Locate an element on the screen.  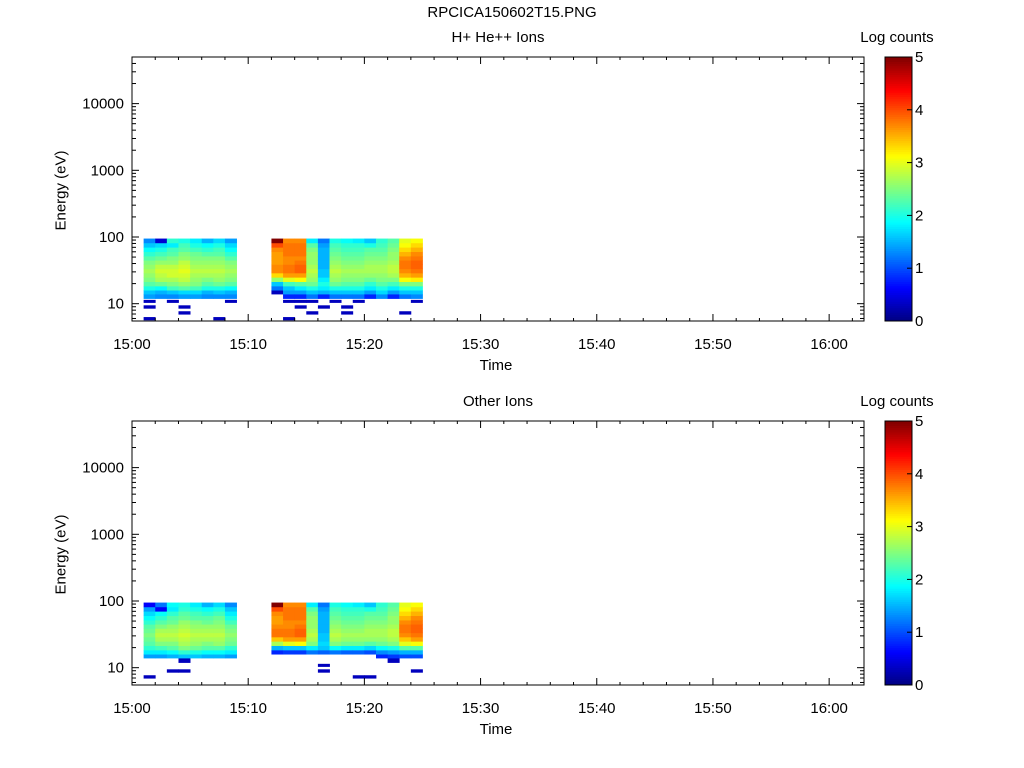
y-tick-label: 10 is located at coordinates (115, 668).